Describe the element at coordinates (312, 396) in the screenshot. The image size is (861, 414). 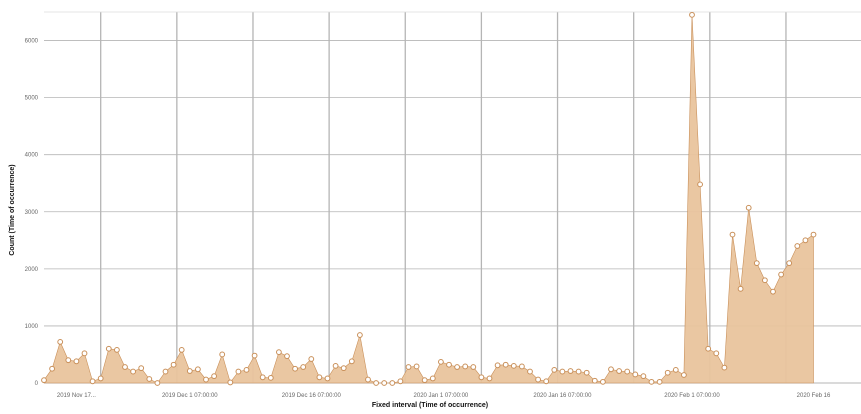
I see `x-tick-label: 2019 Dec 16 07:00:00` at that location.